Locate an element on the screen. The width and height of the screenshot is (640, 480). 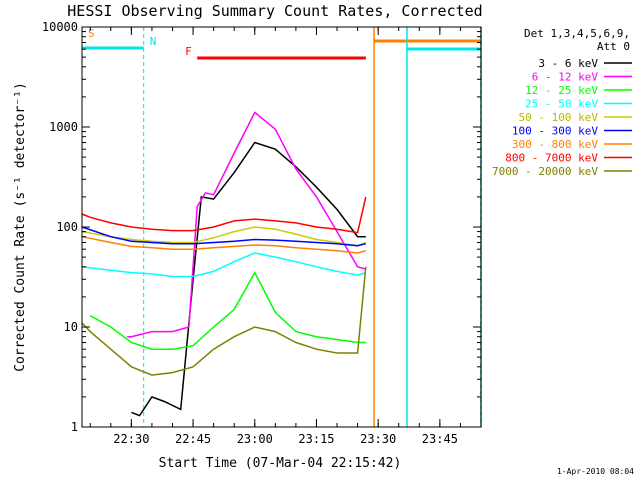
legend-entry-label-5: 100 - 300 keV is located at coordinates (555, 131).